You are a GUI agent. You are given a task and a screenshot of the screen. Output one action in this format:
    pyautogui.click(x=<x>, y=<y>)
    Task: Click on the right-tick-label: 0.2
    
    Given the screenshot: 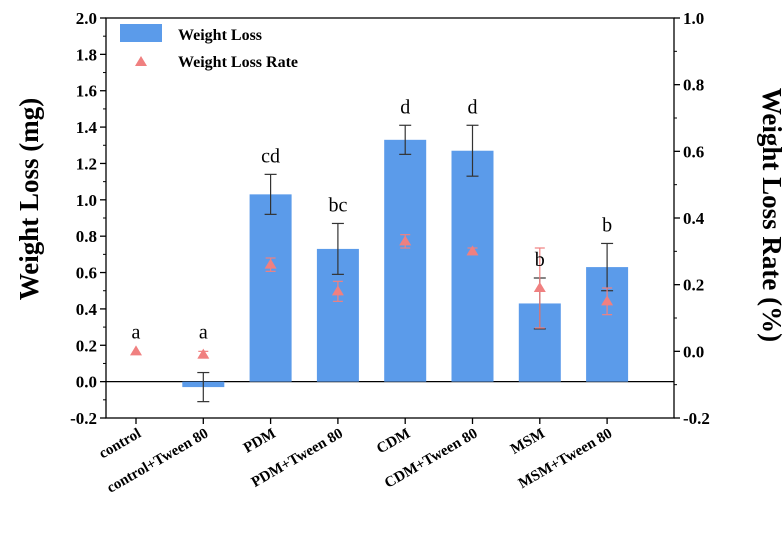 What is the action you would take?
    pyautogui.click(x=693, y=285)
    